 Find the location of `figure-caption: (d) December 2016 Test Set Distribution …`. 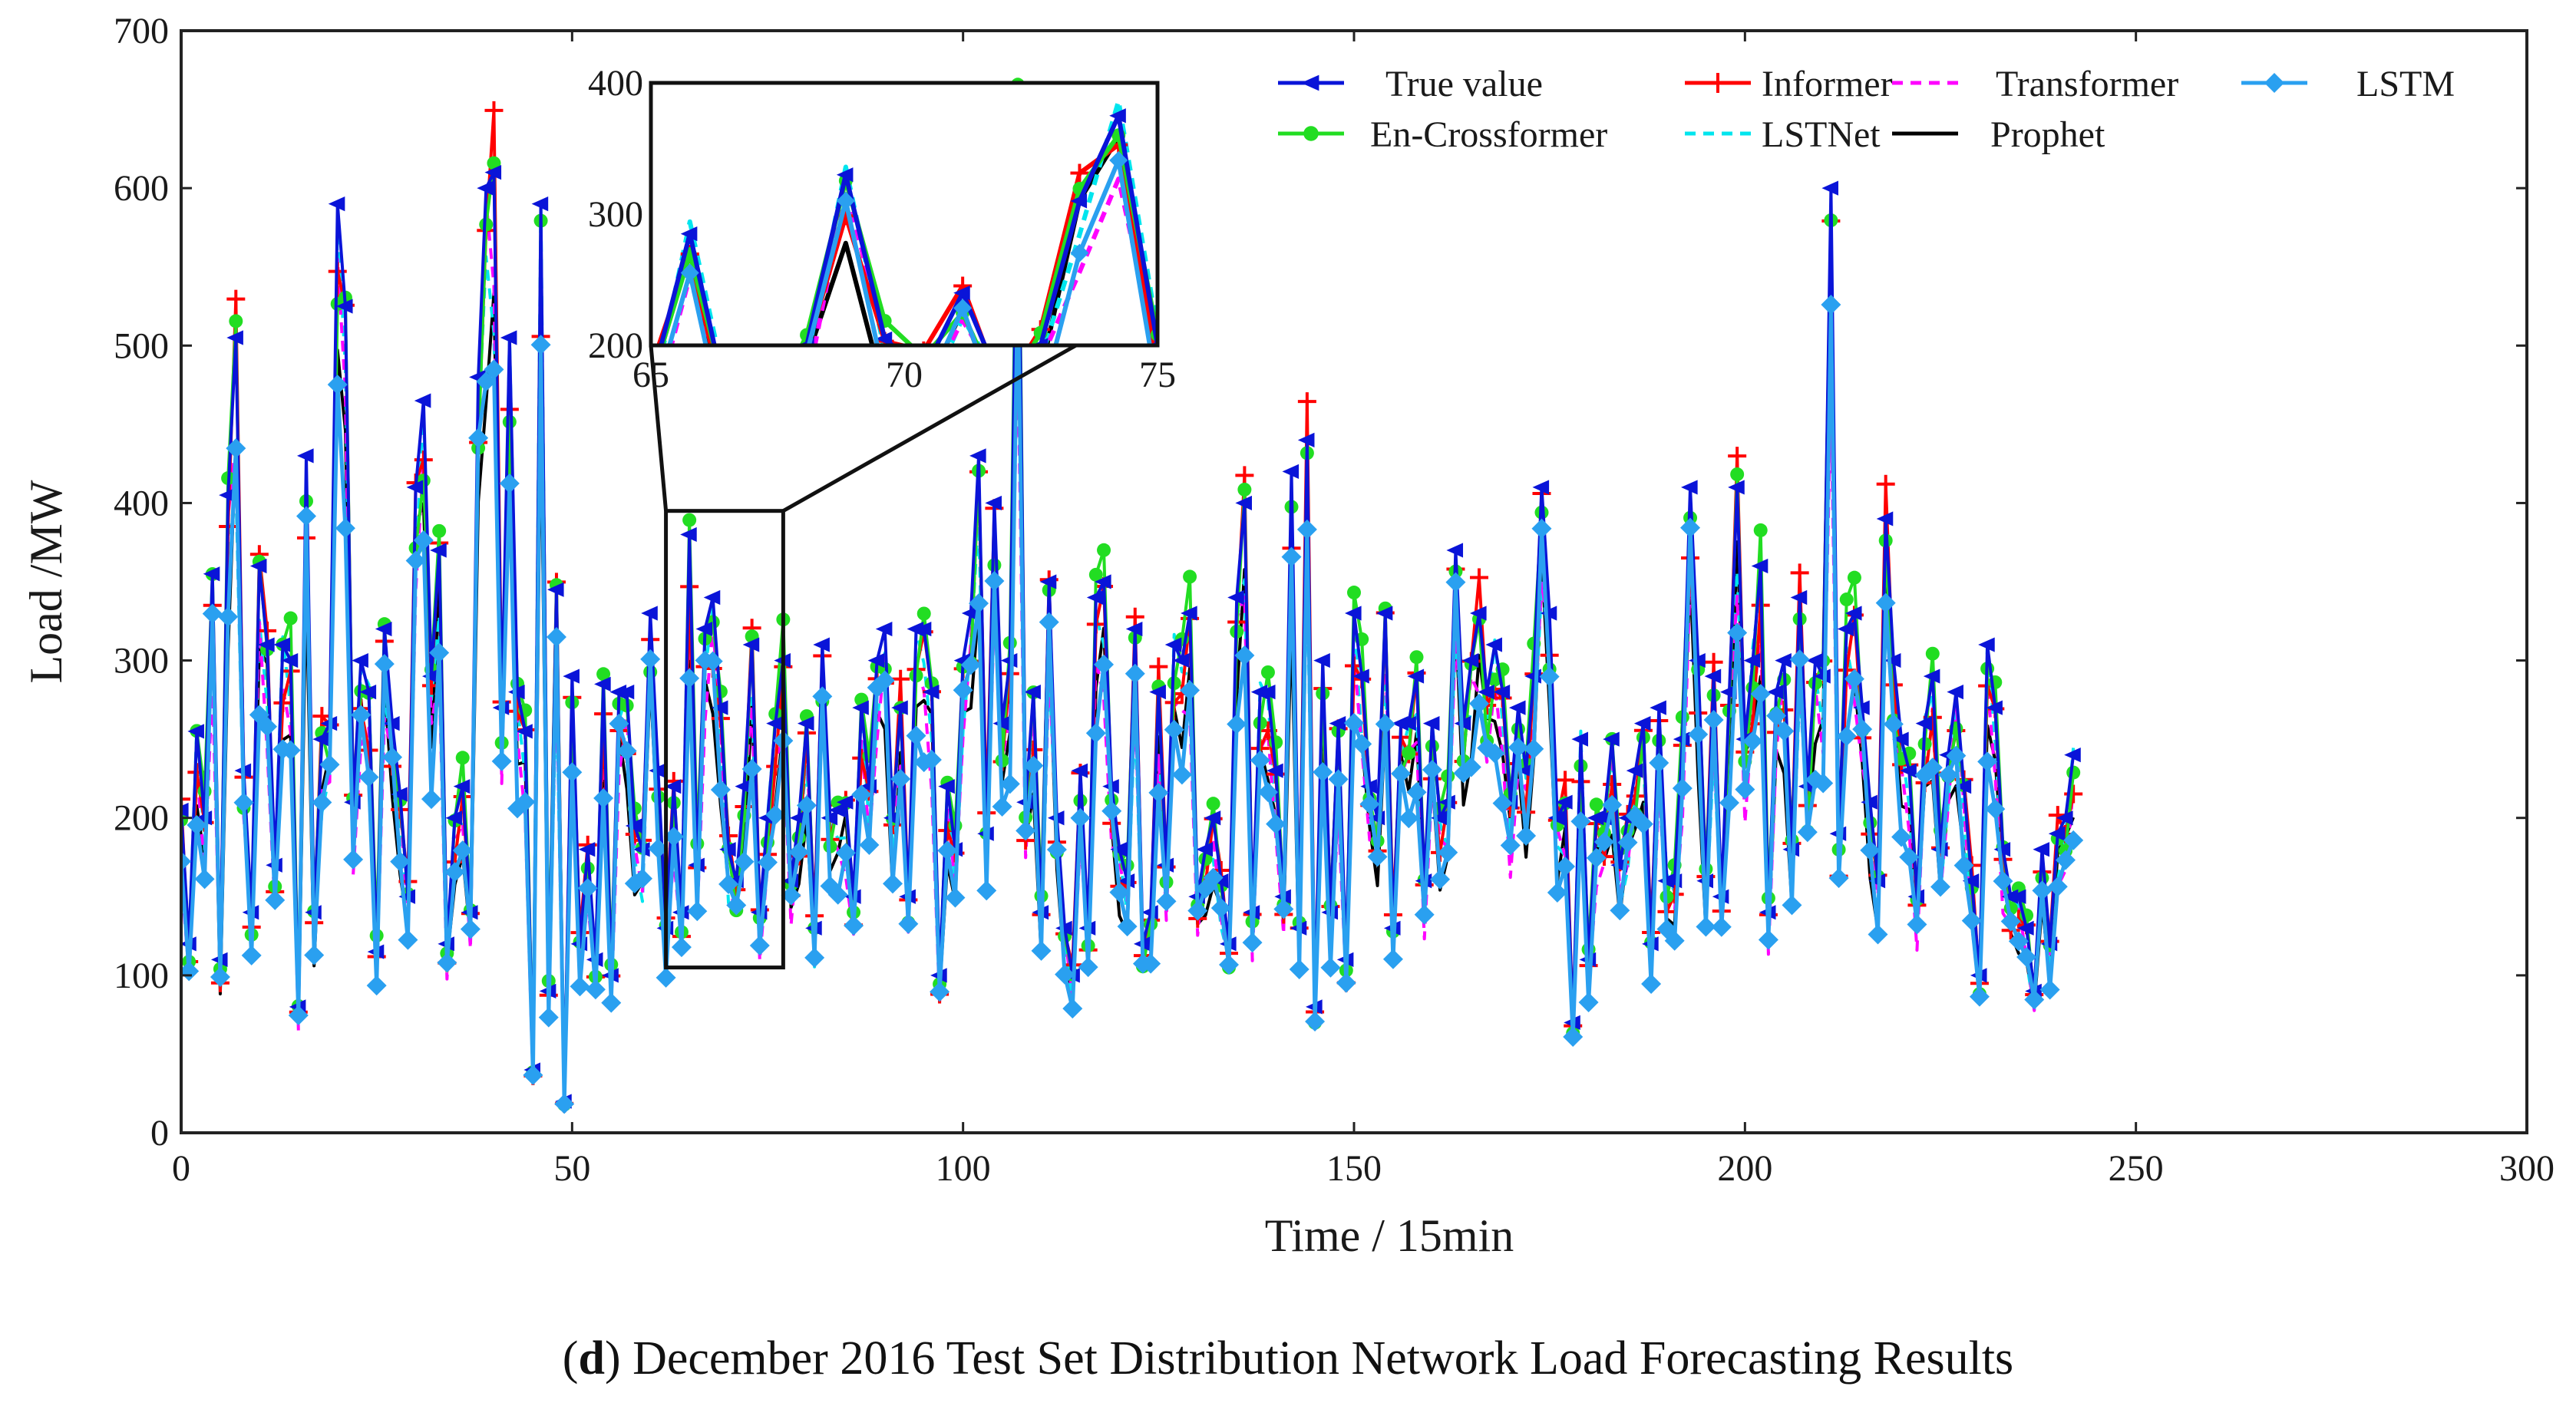

figure-caption: (d) December 2016 Test Set Distribution … is located at coordinates (1288, 1358).